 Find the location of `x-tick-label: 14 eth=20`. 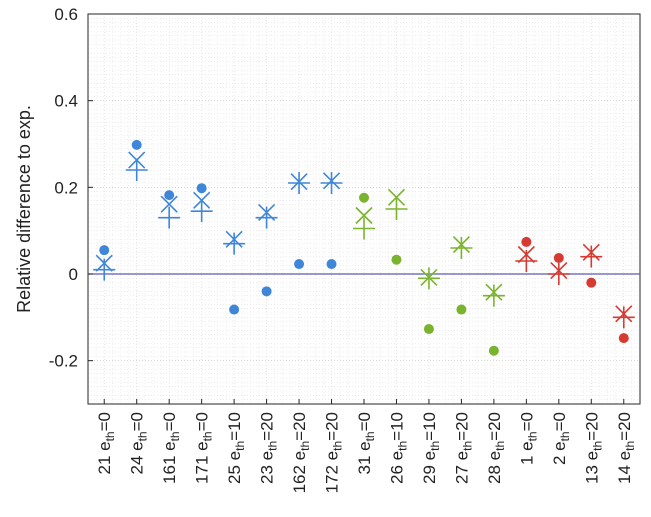

x-tick-label: 14 eth=20 is located at coordinates (626, 448).